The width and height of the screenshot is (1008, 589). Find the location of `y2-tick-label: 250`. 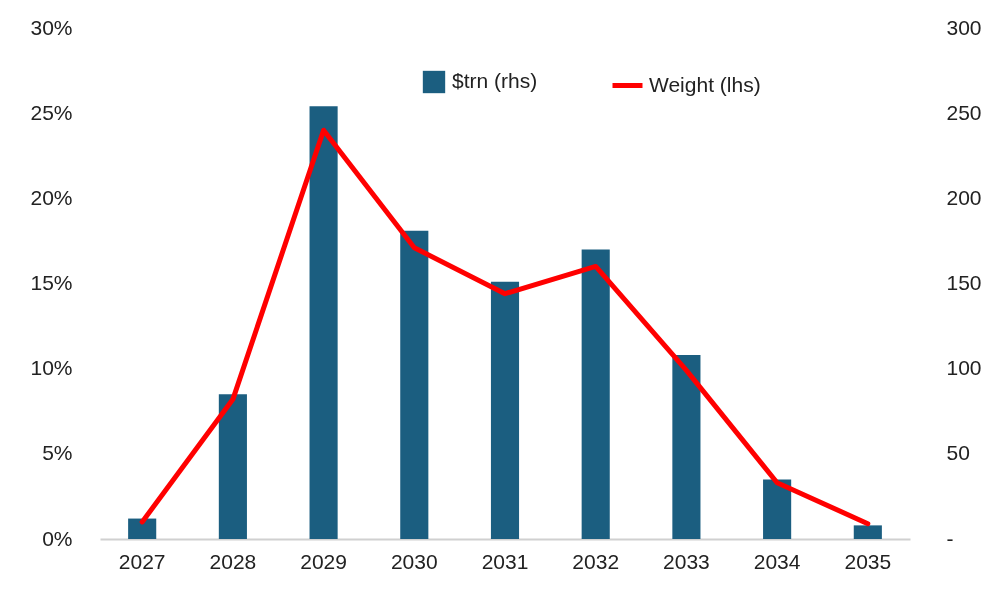

y2-tick-label: 250 is located at coordinates (964, 112).